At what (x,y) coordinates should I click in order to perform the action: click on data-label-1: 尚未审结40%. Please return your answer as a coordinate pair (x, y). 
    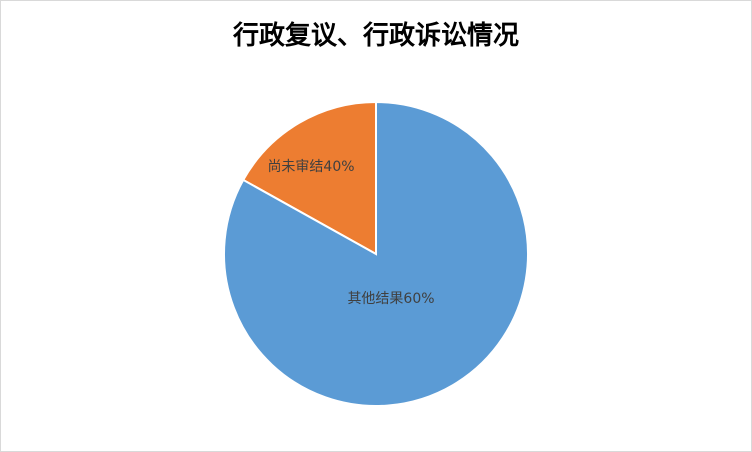
    Looking at the image, I should click on (310, 167).